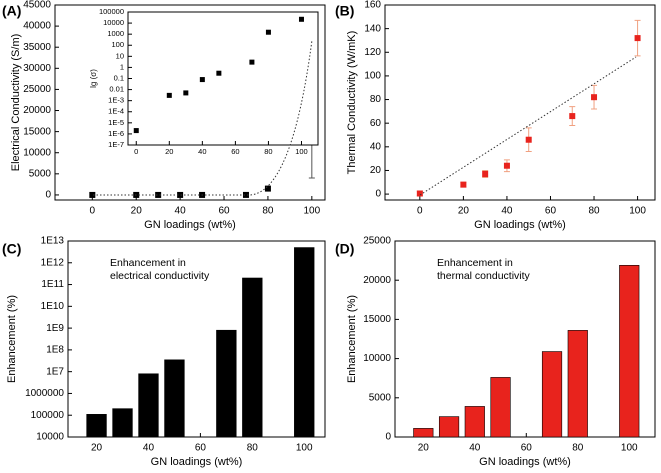  What do you see at coordinates (111, 11) in the screenshot?
I see `y-tick-label: 100000` at bounding box center [111, 11].